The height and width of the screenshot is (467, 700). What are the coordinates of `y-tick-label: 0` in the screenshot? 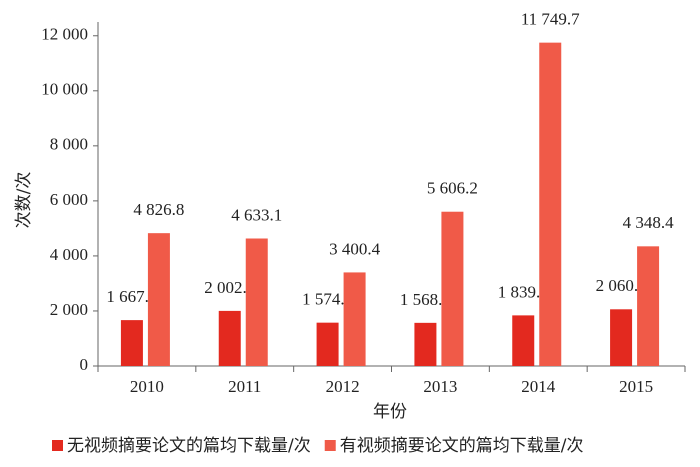 It's located at (84, 364).